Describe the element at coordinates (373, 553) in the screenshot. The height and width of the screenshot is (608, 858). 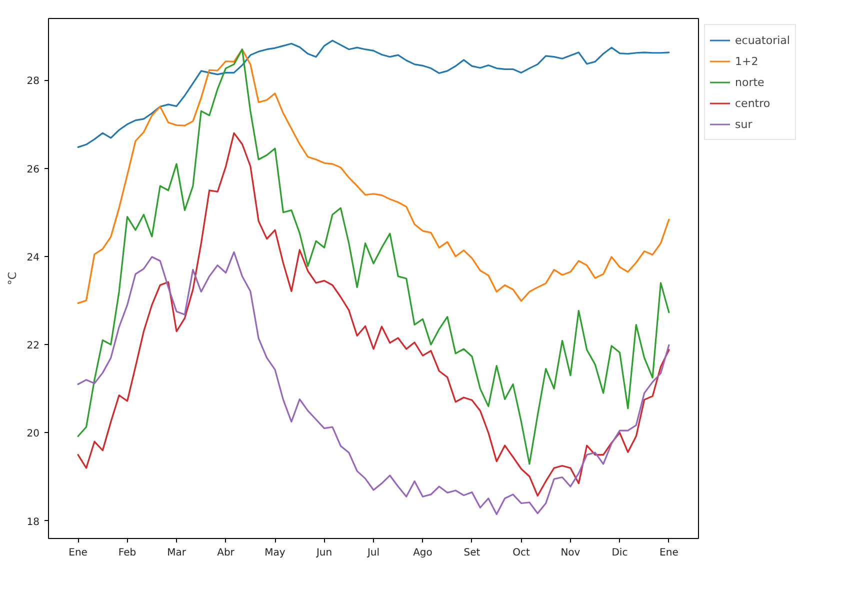
I see `x-tick-label: Jul` at that location.